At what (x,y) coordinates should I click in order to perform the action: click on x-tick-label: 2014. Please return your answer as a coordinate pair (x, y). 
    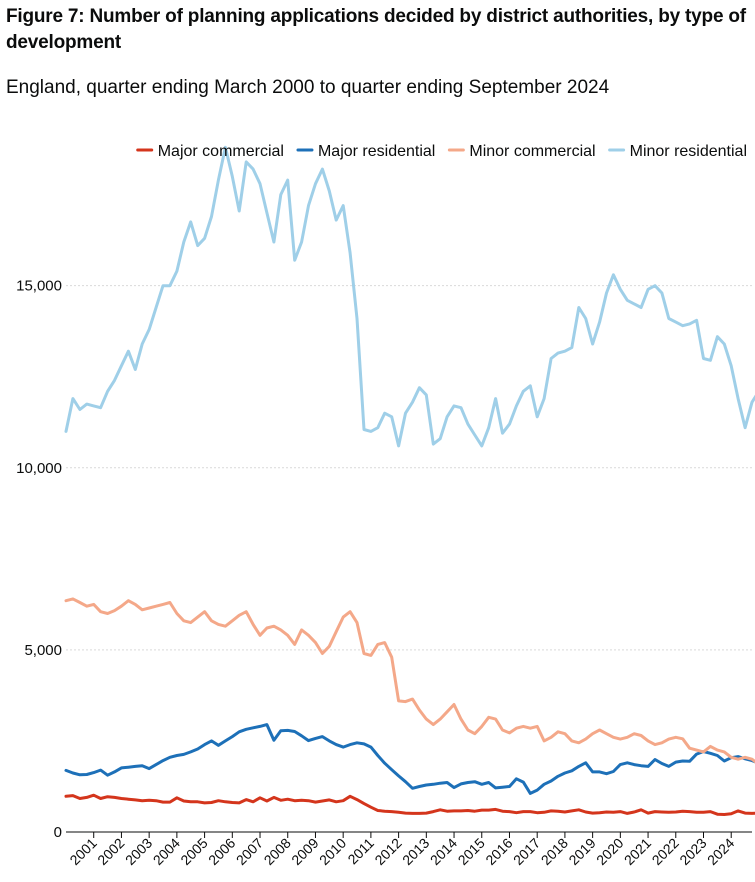
    Looking at the image, I should click on (443, 851).